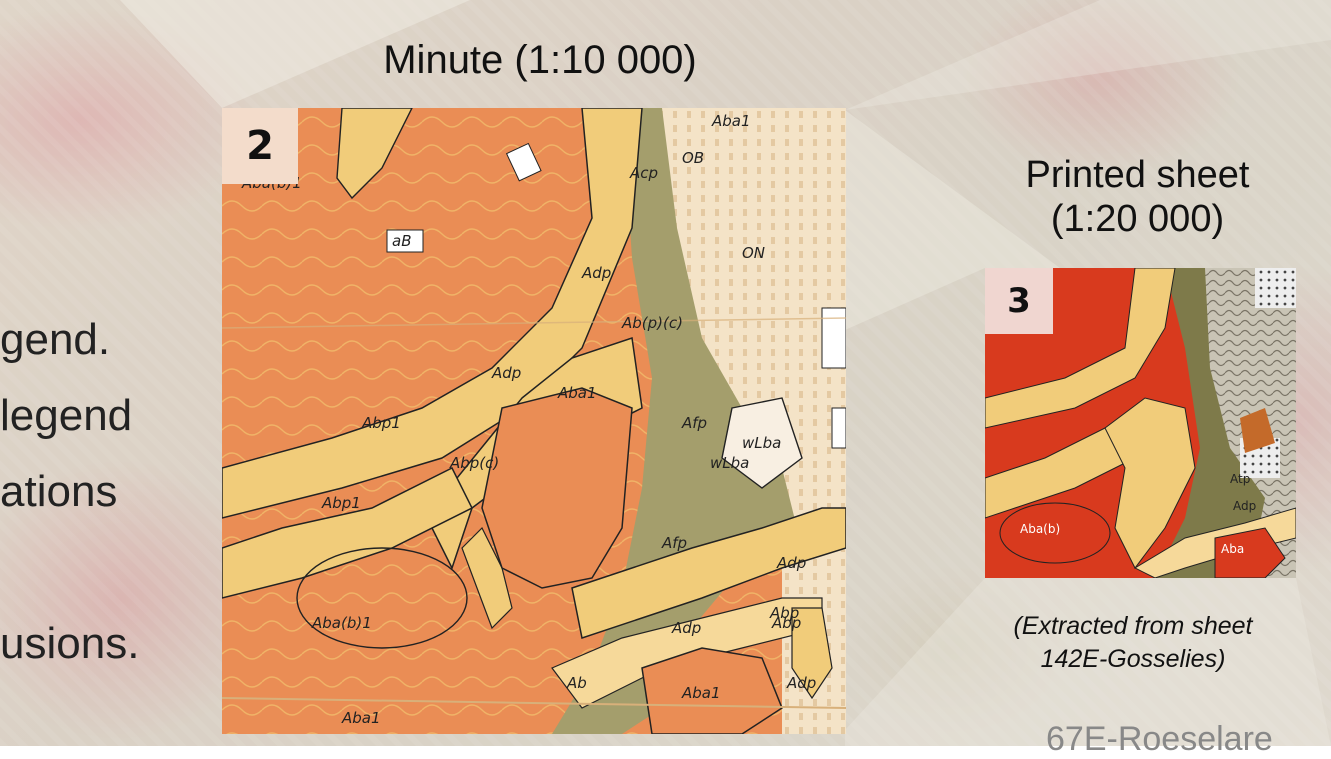 The width and height of the screenshot is (1331, 759). What do you see at coordinates (1133, 626) in the screenshot?
I see `caption-line-1: (Extracted from sheet` at bounding box center [1133, 626].